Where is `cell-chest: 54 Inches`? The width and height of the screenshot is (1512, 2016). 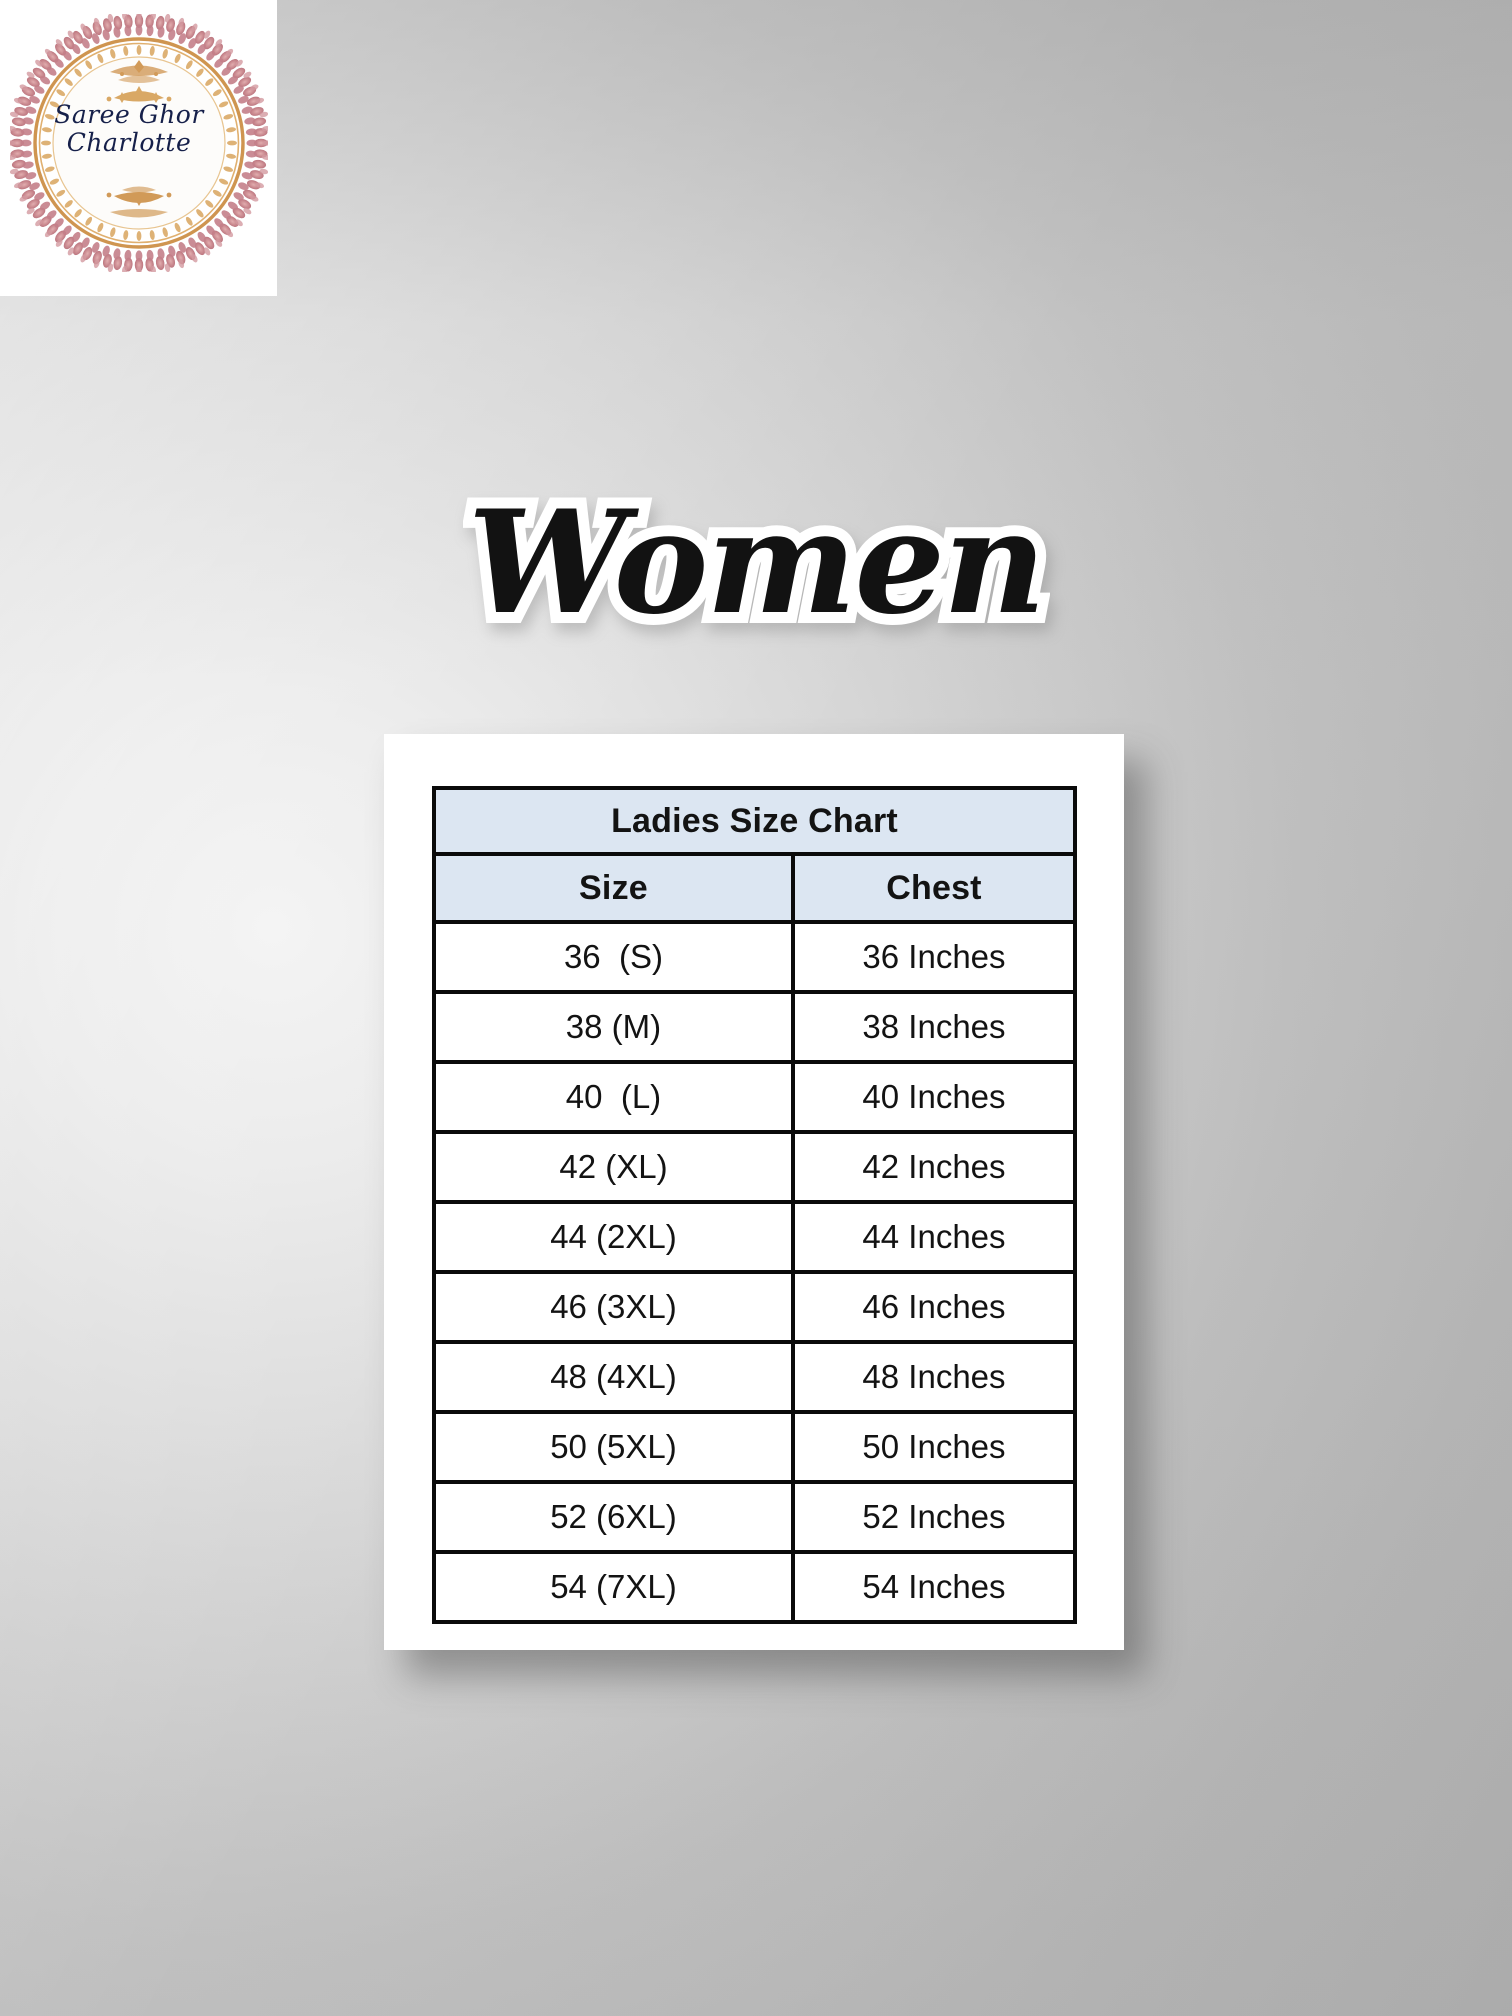 cell-chest: 54 Inches is located at coordinates (934, 1587).